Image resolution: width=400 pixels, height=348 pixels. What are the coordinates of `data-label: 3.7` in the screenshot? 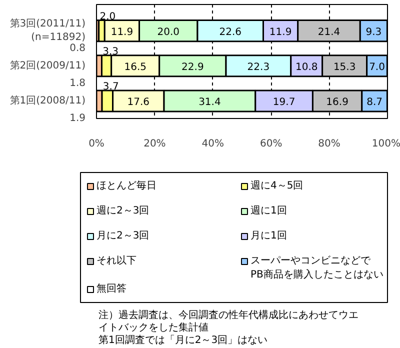 It's located at (110, 87).